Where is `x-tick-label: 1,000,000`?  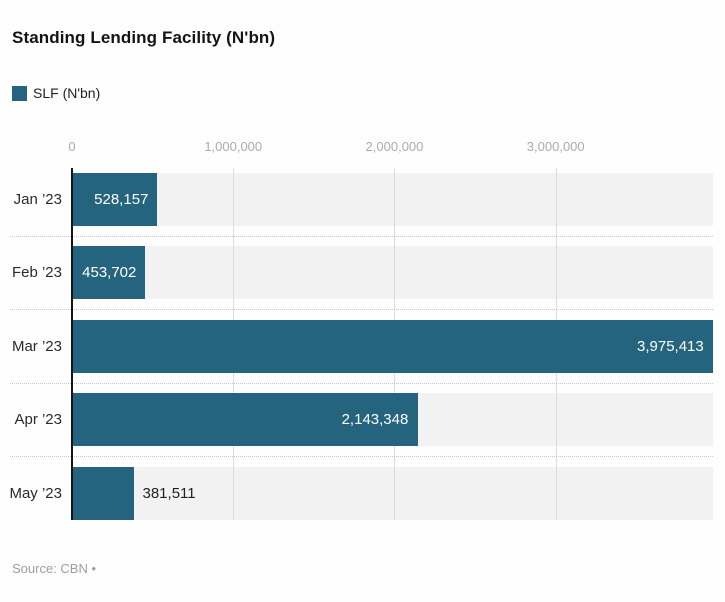
x-tick-label: 1,000,000 is located at coordinates (233, 146).